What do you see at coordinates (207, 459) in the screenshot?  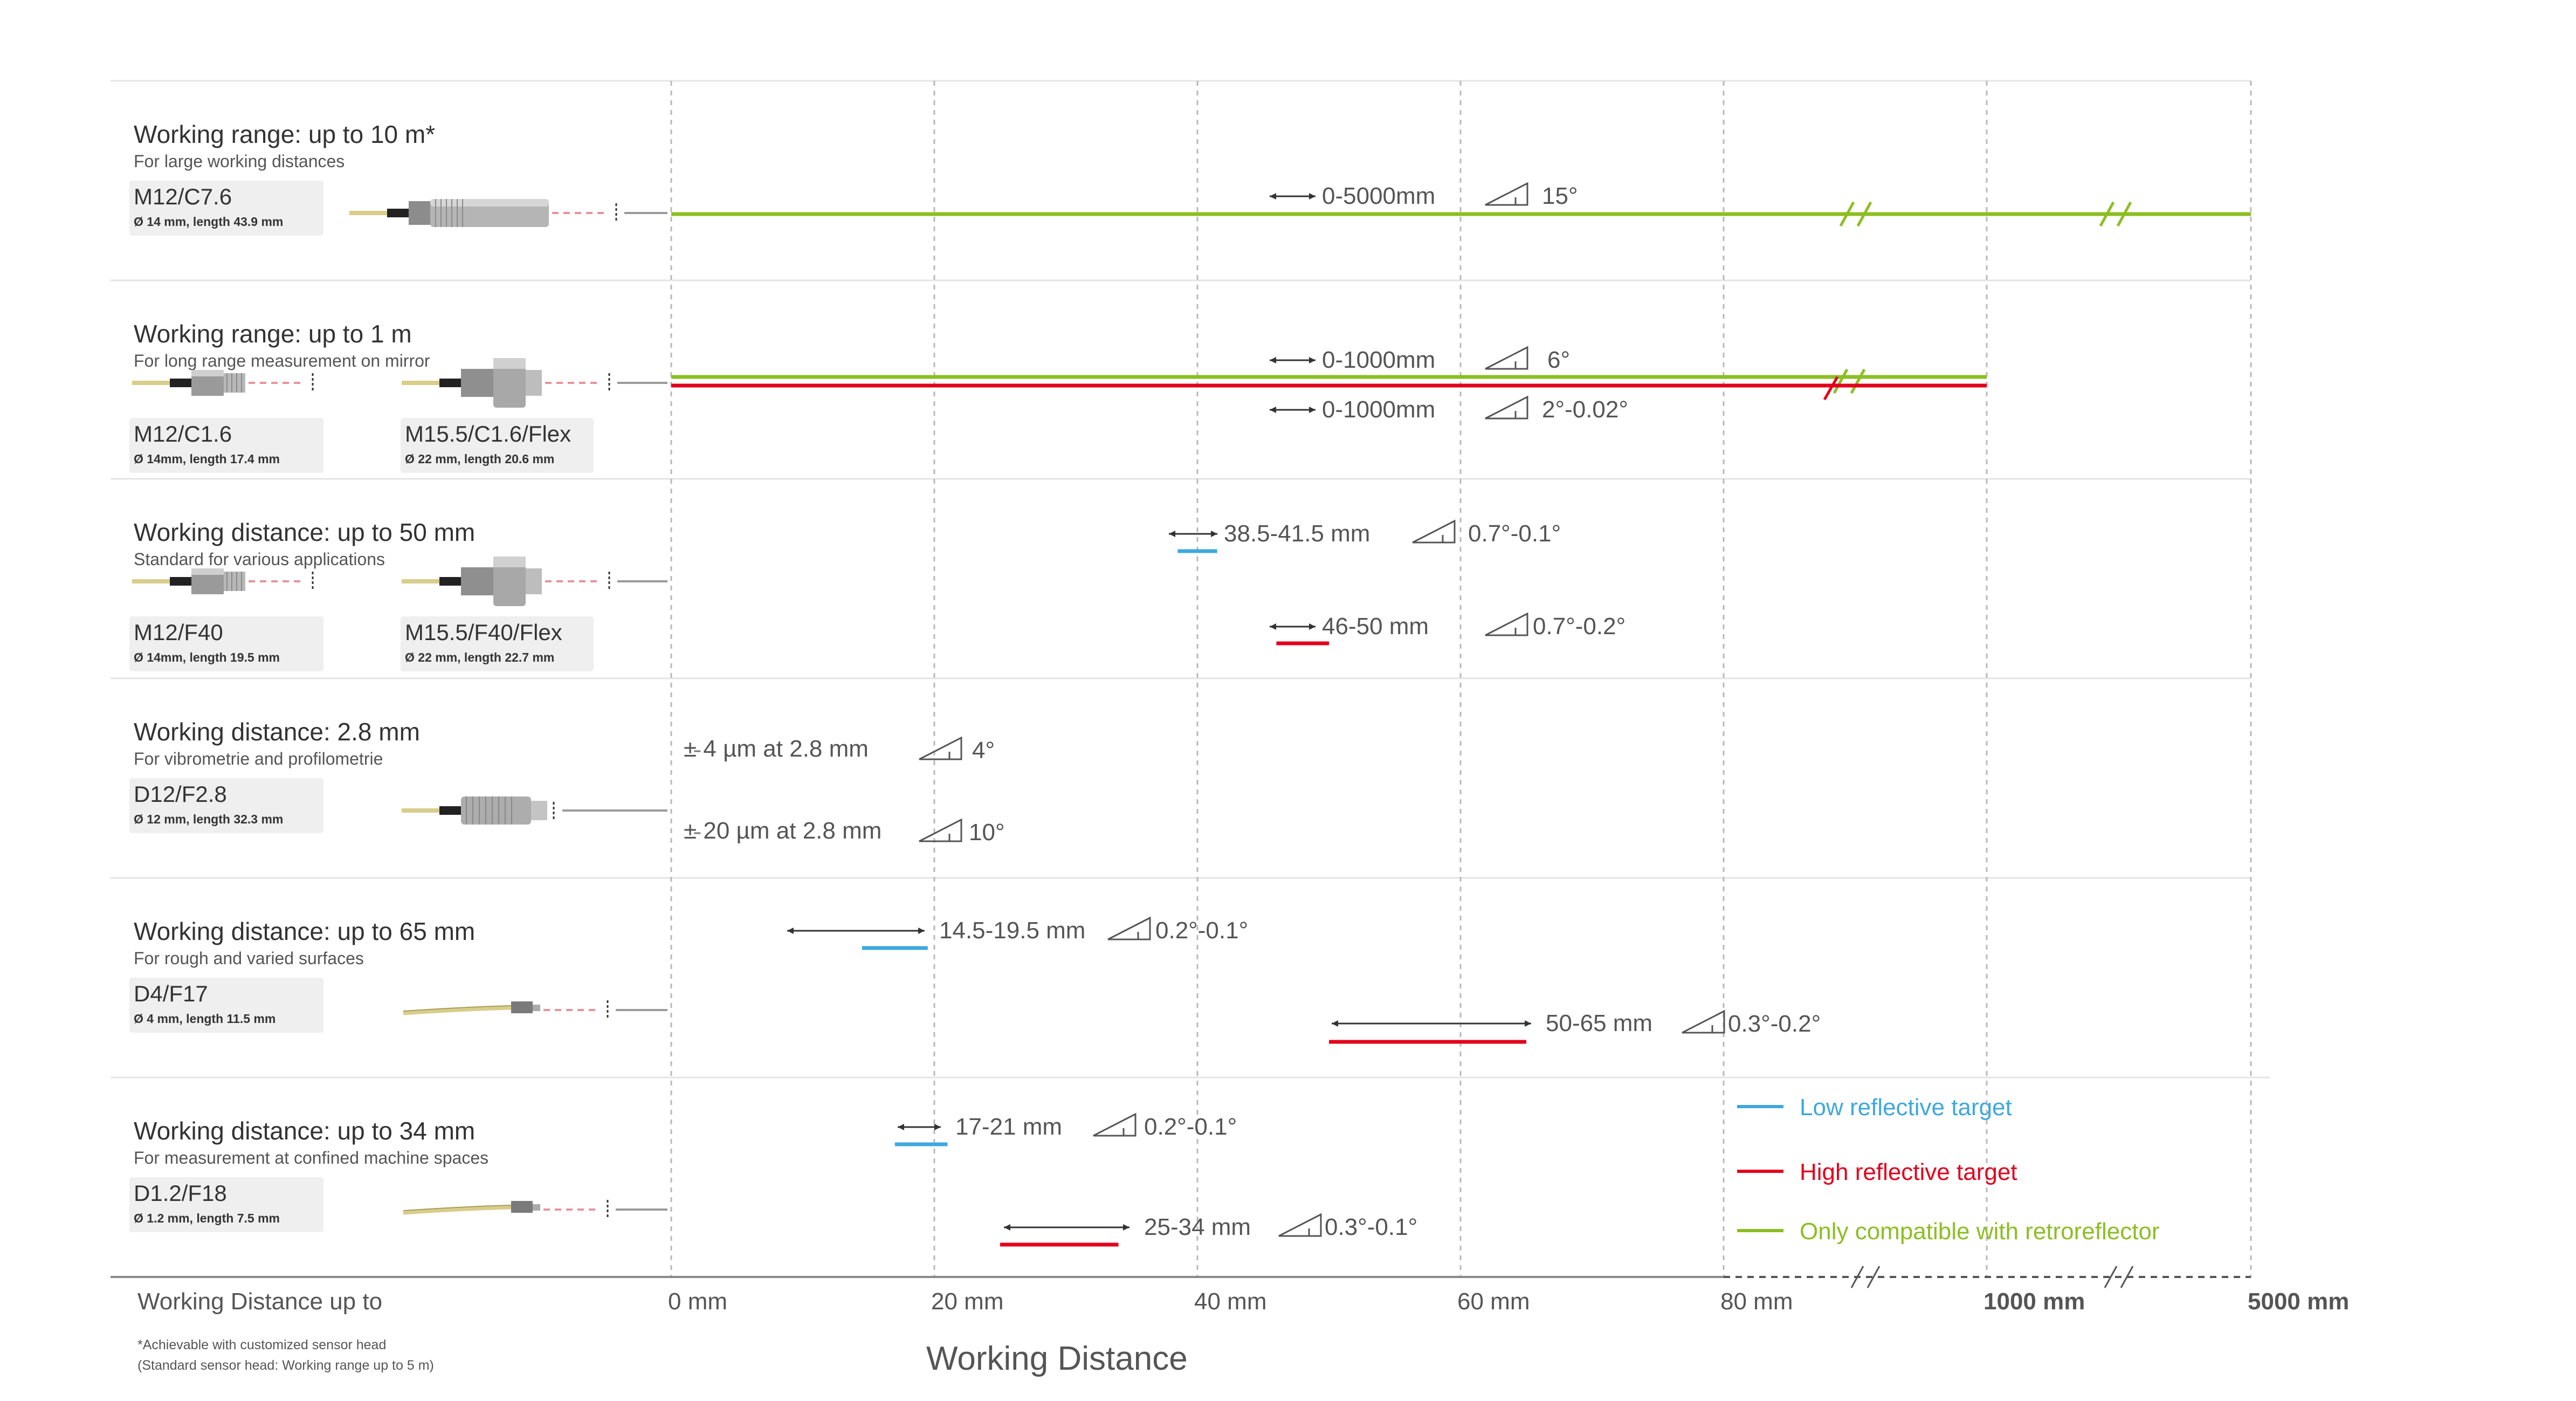 I see `sensor-dimensions: Ø 14mm, length 17.4 mm` at bounding box center [207, 459].